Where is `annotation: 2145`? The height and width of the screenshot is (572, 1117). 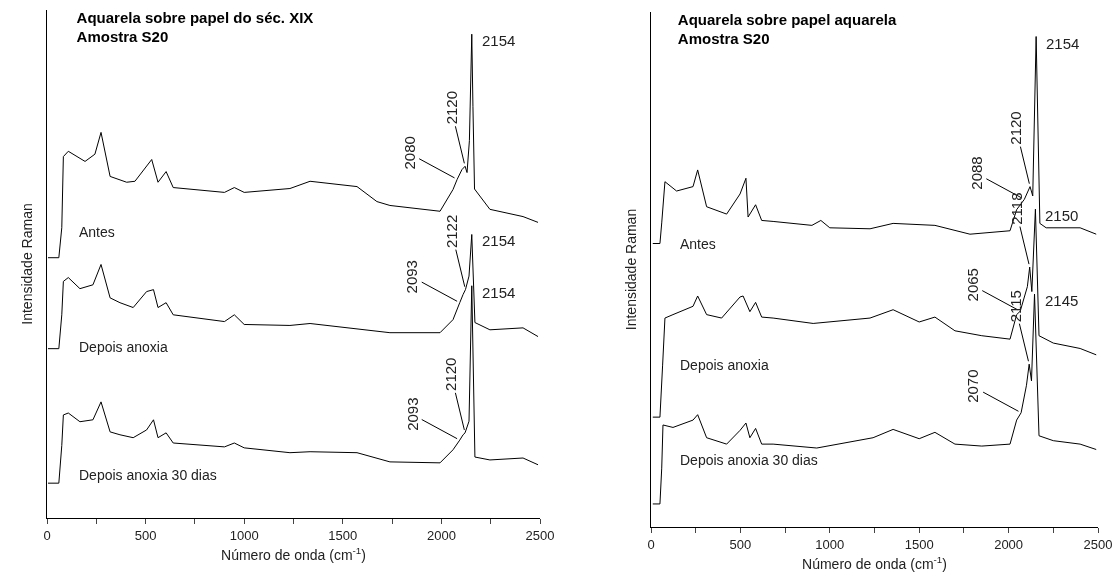
annotation: 2145 is located at coordinates (1062, 300).